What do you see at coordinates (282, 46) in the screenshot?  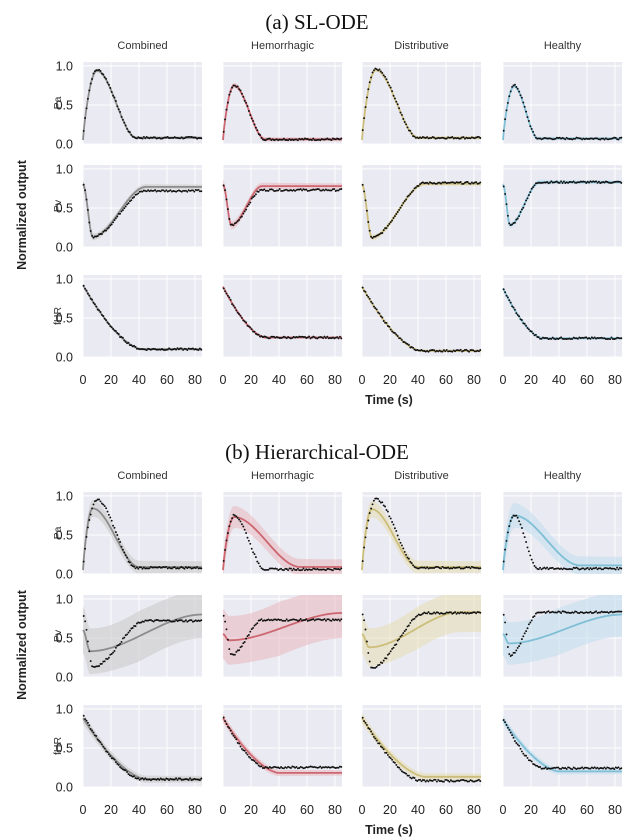 I see `column-title: Hemorrhagic` at bounding box center [282, 46].